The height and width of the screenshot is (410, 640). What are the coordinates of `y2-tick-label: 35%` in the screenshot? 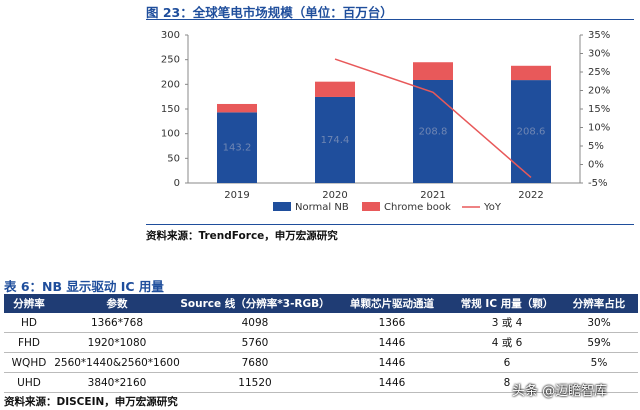 It's located at (599, 35).